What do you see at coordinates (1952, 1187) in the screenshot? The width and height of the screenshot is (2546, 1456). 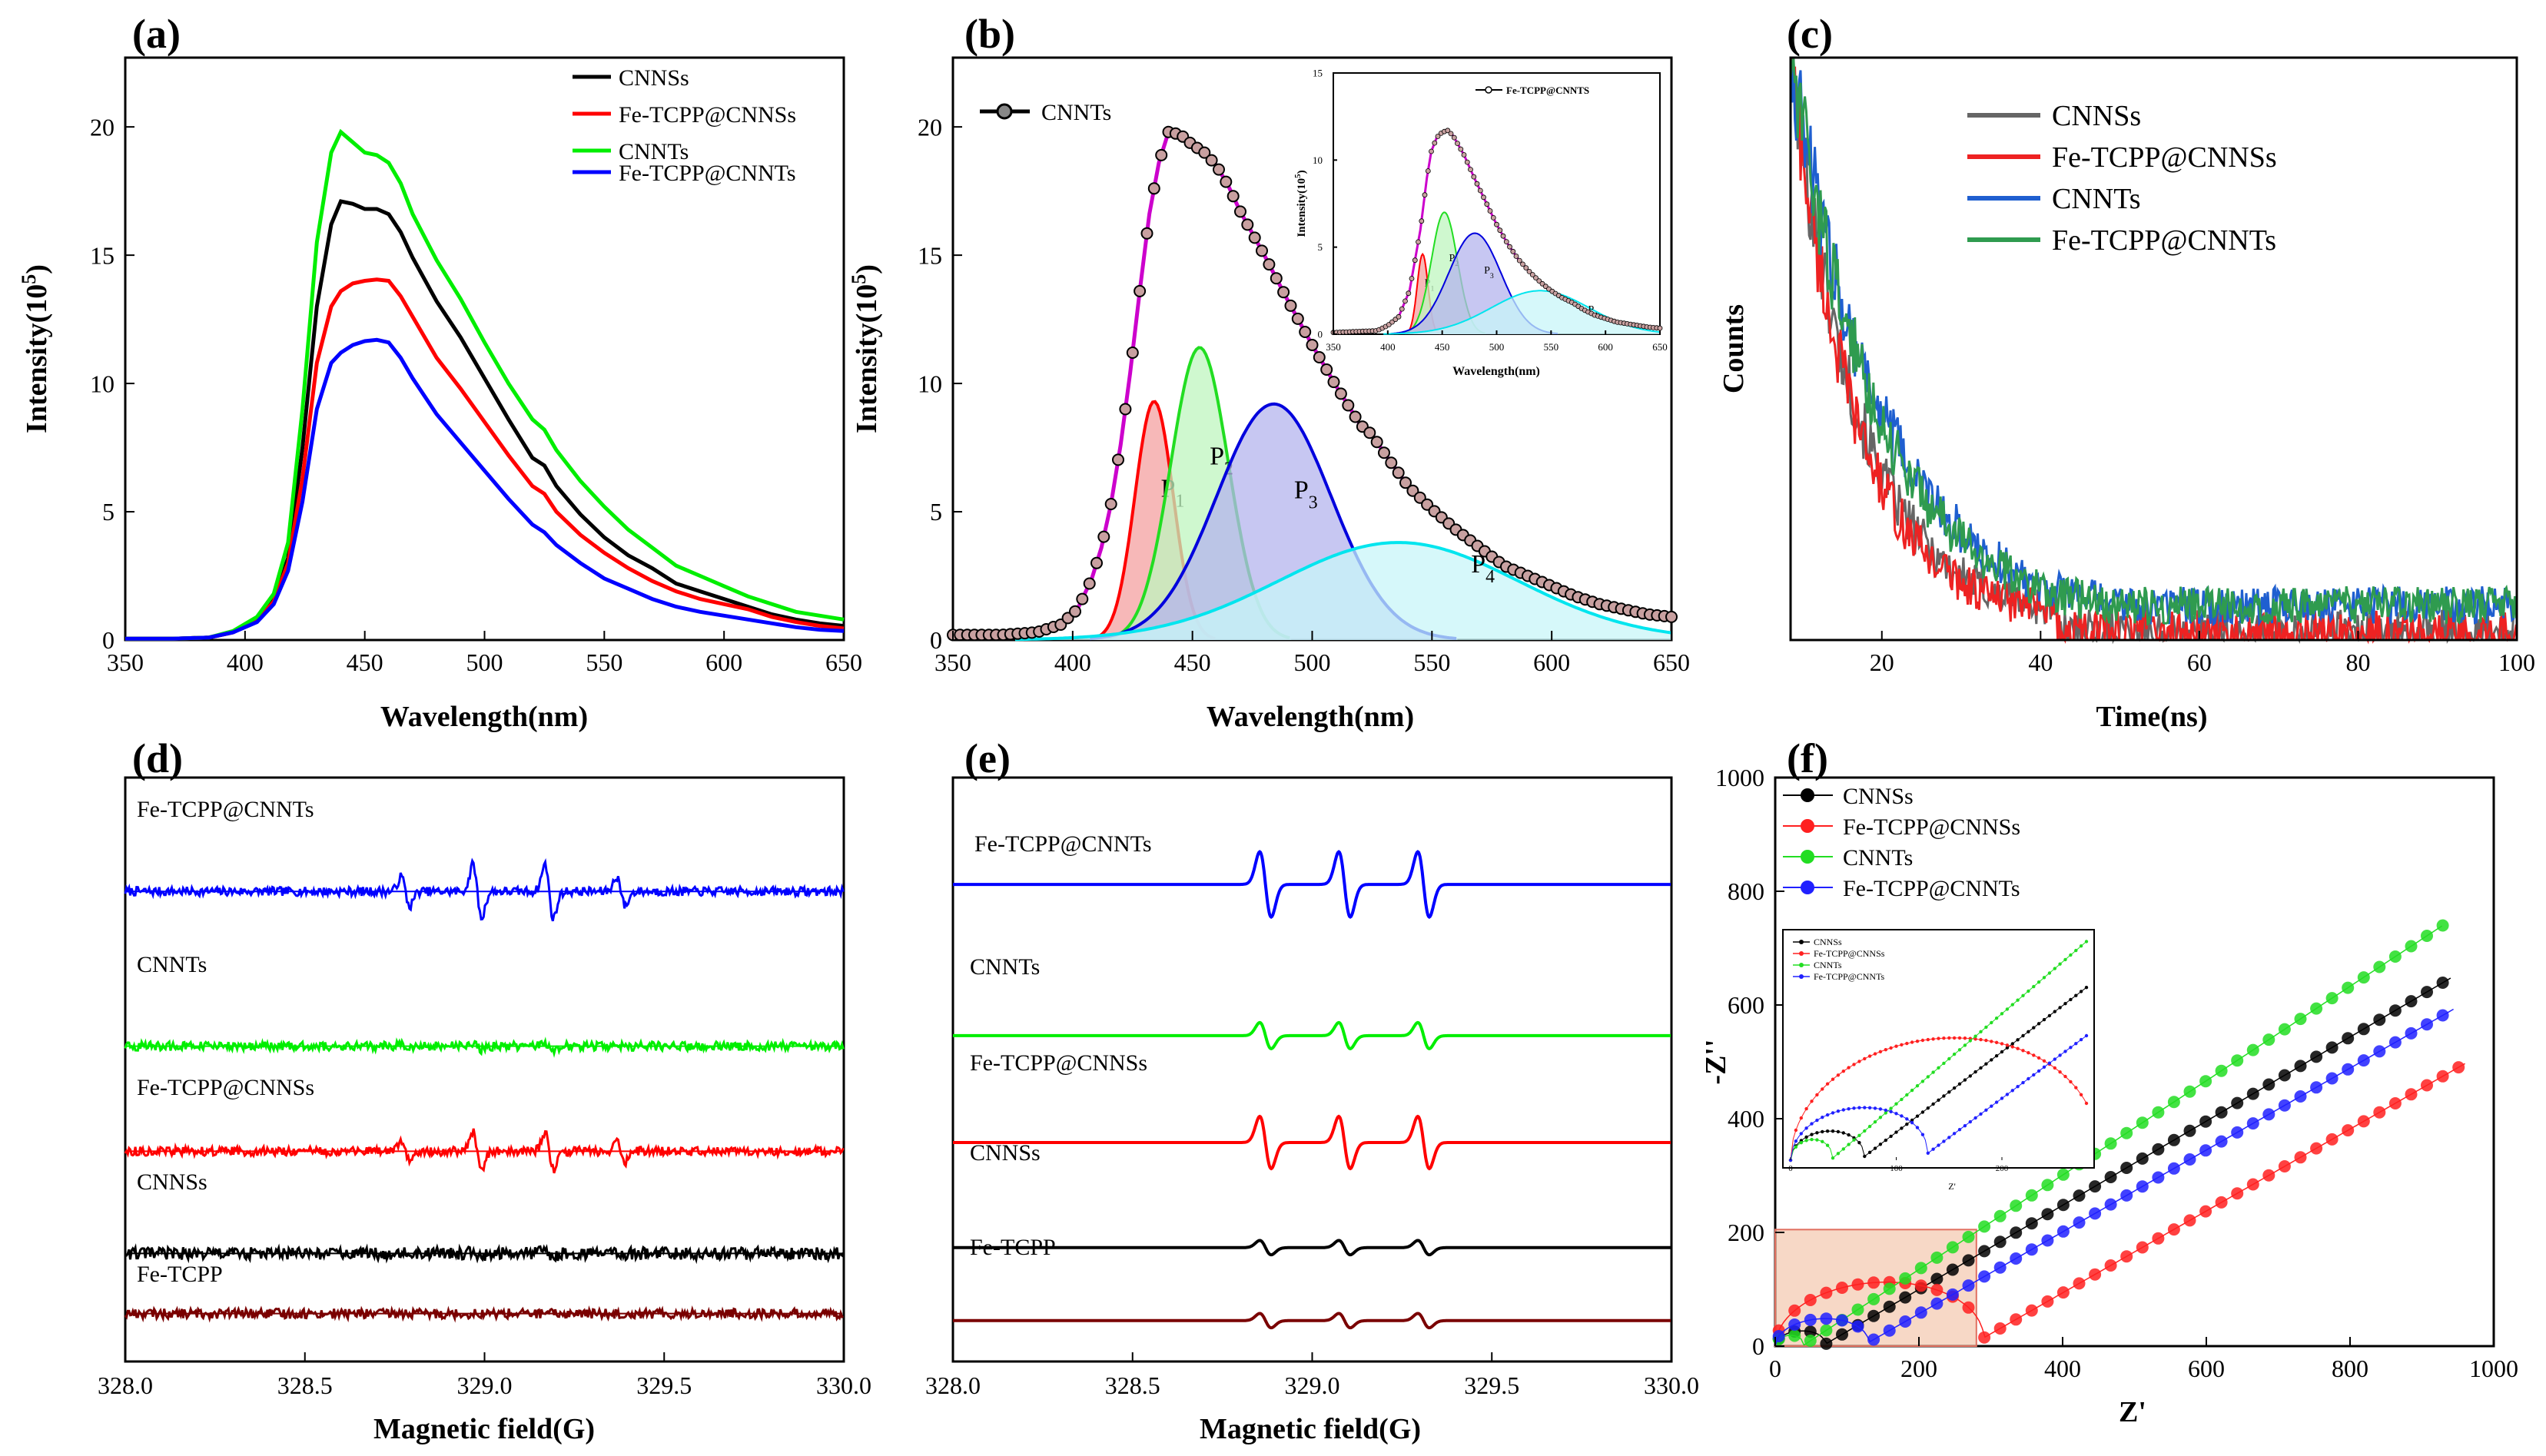 I see `inset-f-xlabel: Z'` at bounding box center [1952, 1187].